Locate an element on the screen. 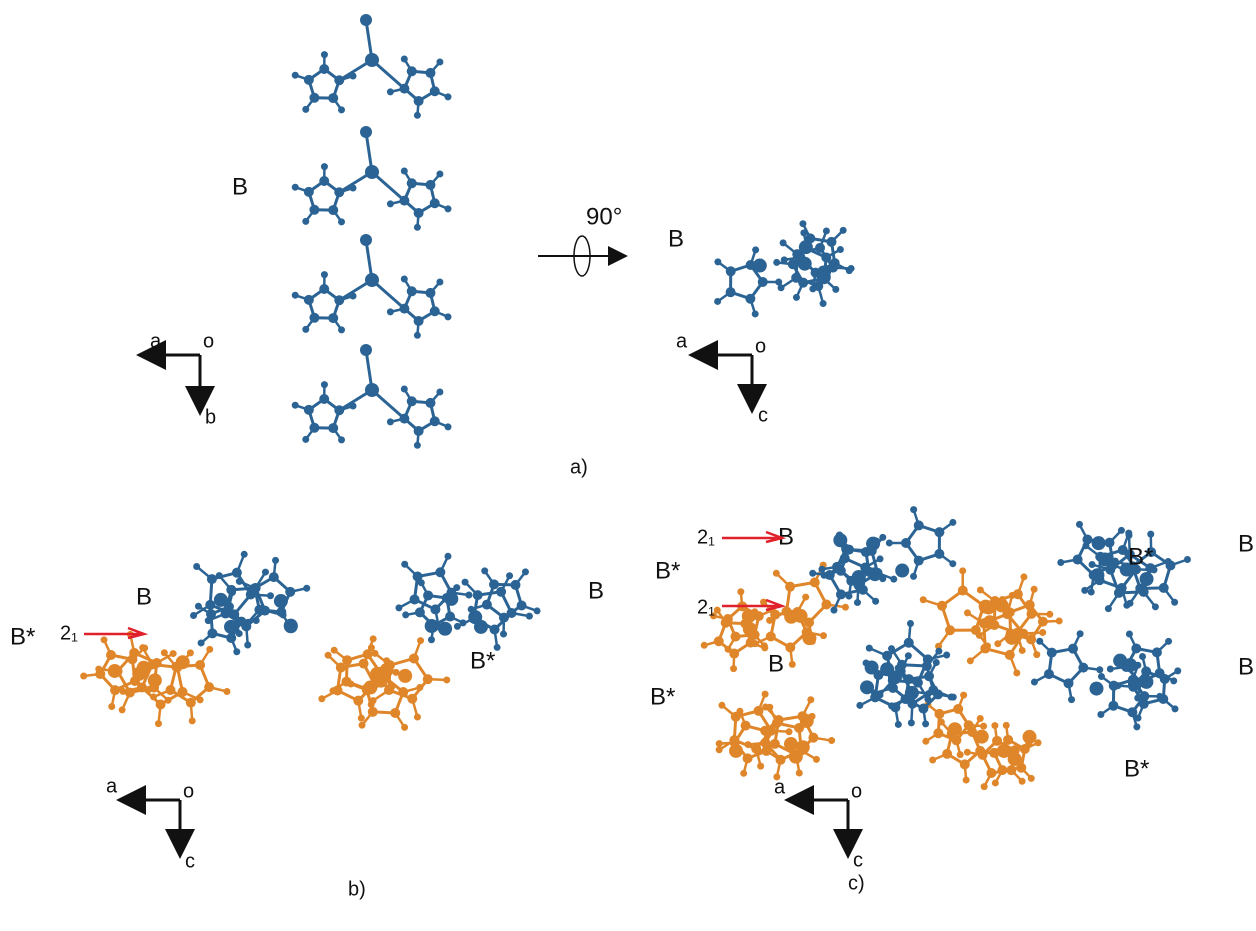 Image resolution: width=1256 pixels, height=931 pixels. axis-triad: a o b is located at coordinates (176, 379).